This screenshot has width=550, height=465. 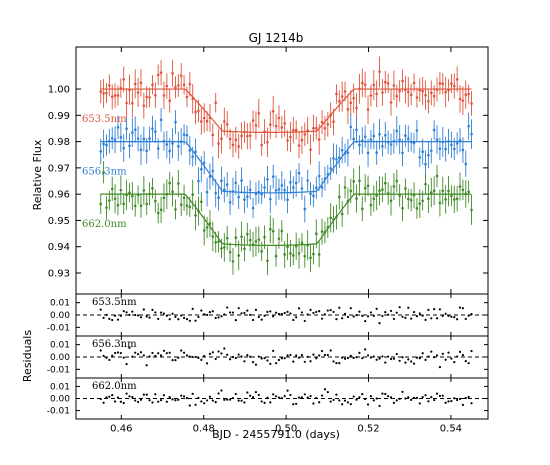 What do you see at coordinates (114, 386) in the screenshot?
I see `residual-label: 662.0nm` at bounding box center [114, 386].